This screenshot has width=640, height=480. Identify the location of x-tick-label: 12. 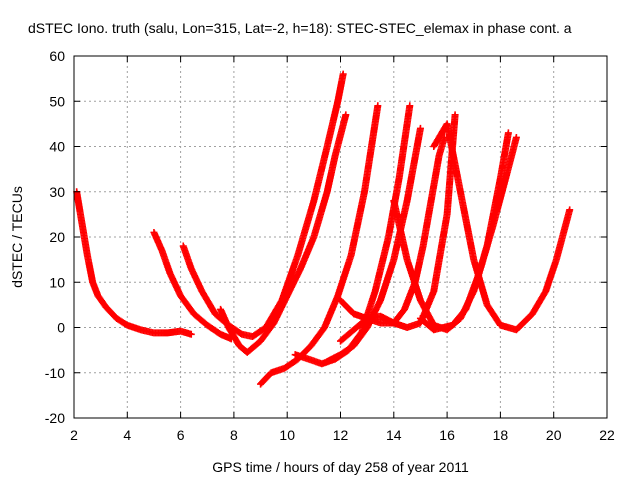
(341, 435).